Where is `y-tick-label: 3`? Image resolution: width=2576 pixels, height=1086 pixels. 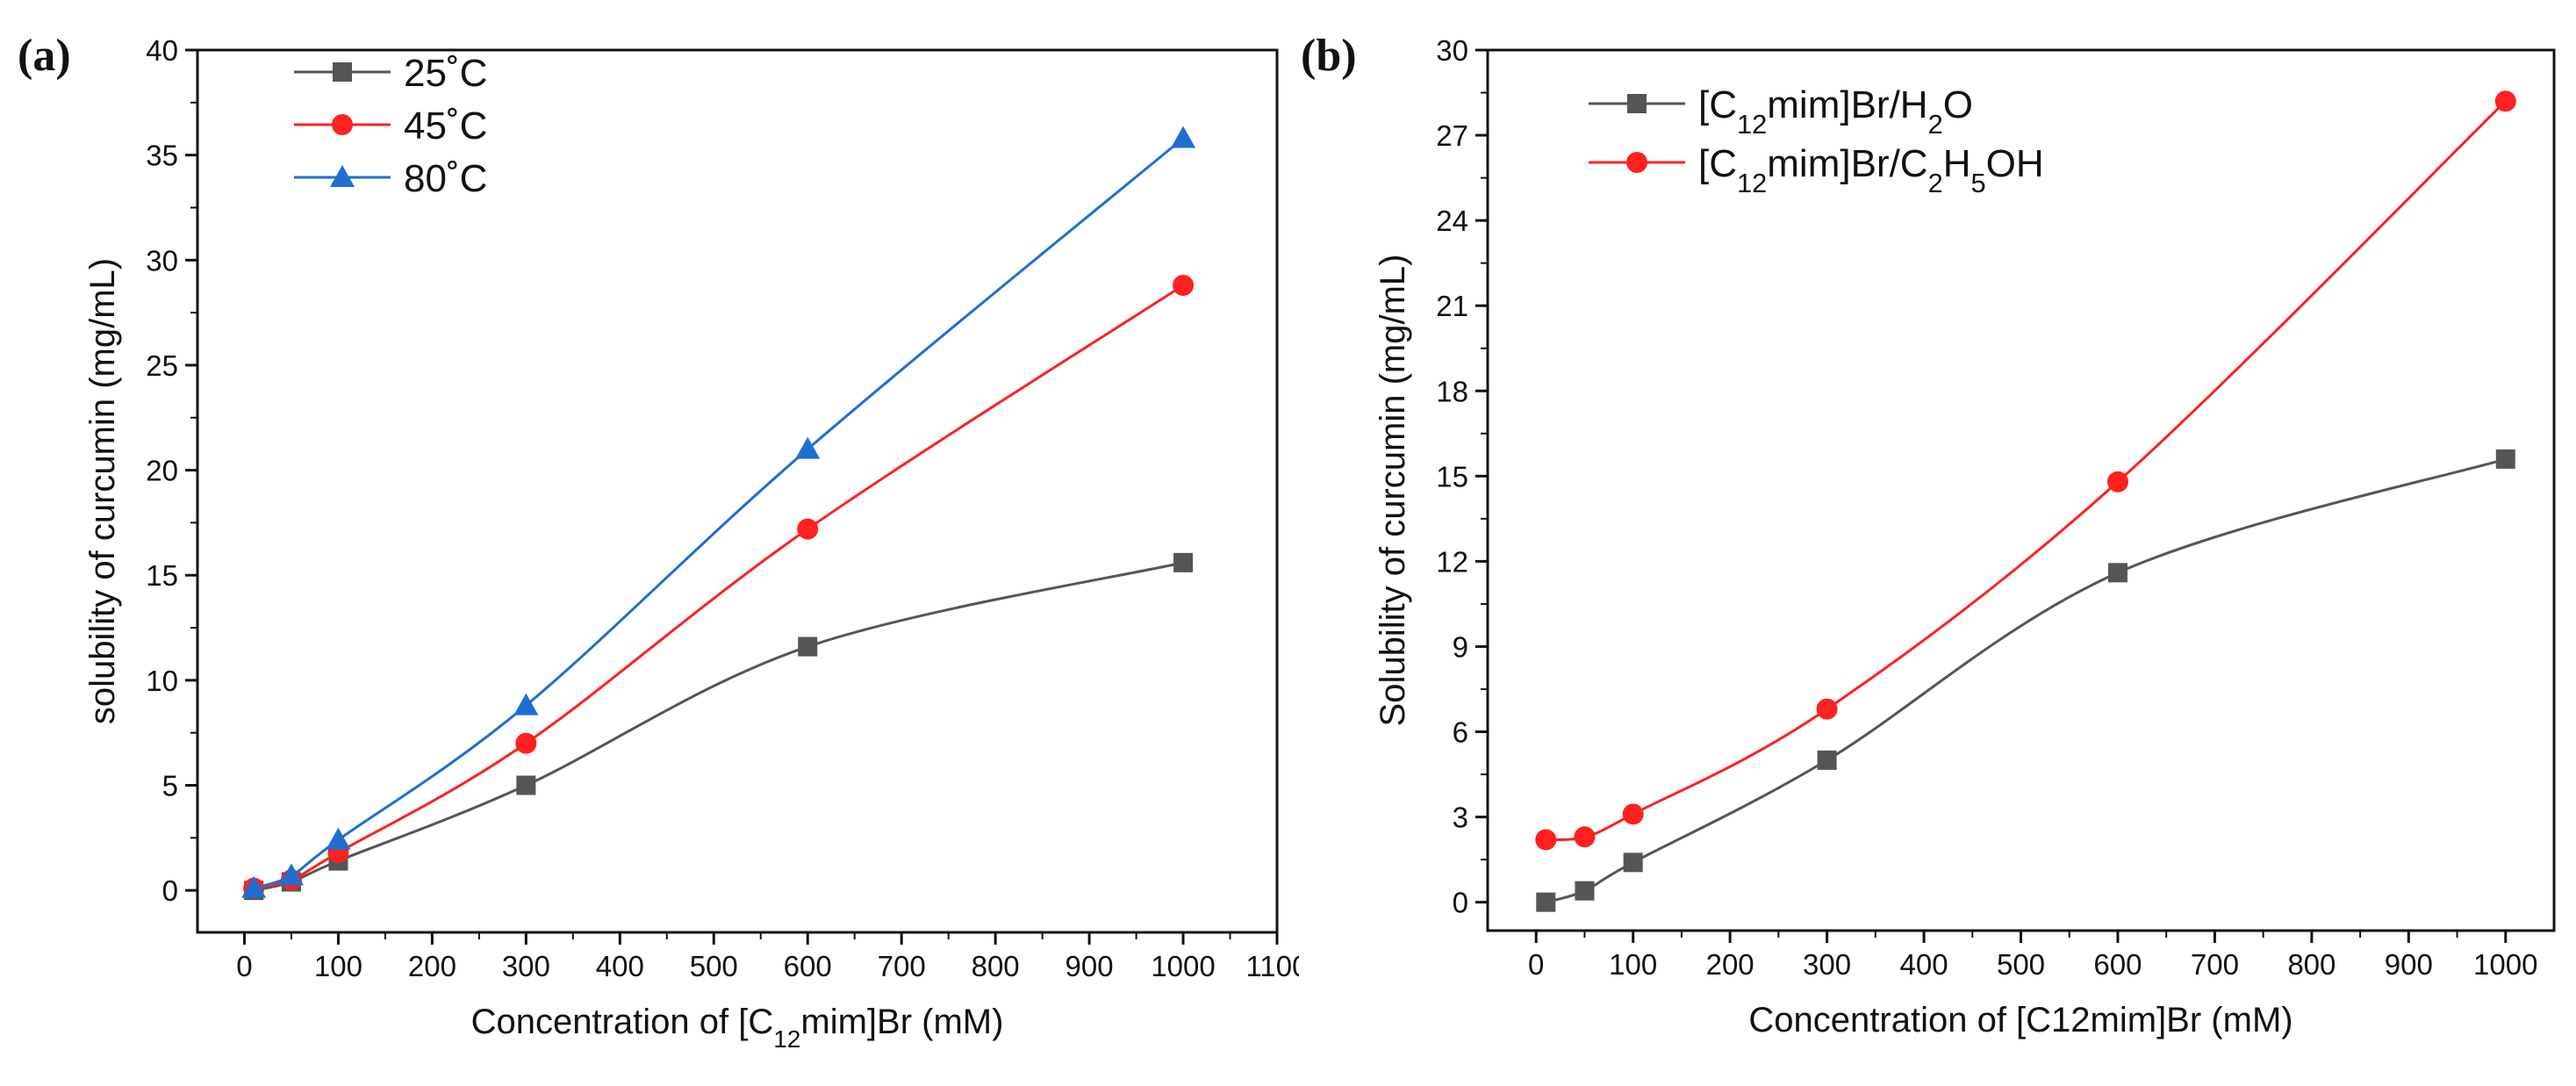 y-tick-label: 3 is located at coordinates (1460, 818).